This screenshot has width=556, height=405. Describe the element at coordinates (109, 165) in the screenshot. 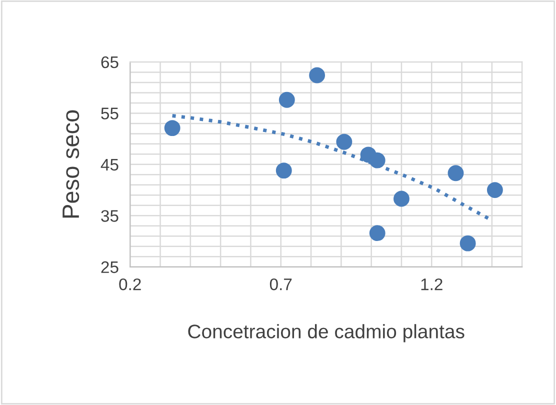

I see `y-tick-label: 45` at that location.